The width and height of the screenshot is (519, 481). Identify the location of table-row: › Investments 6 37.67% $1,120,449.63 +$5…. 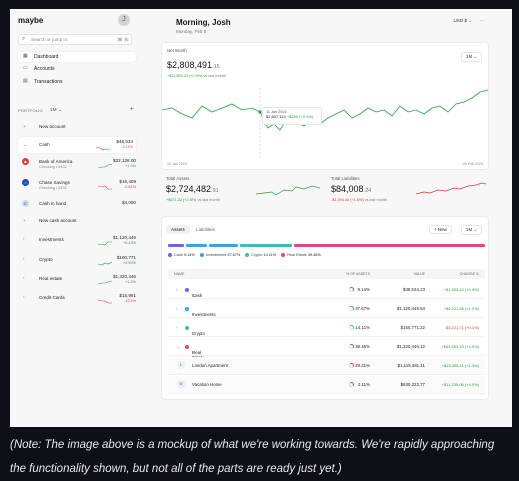
(326, 309).